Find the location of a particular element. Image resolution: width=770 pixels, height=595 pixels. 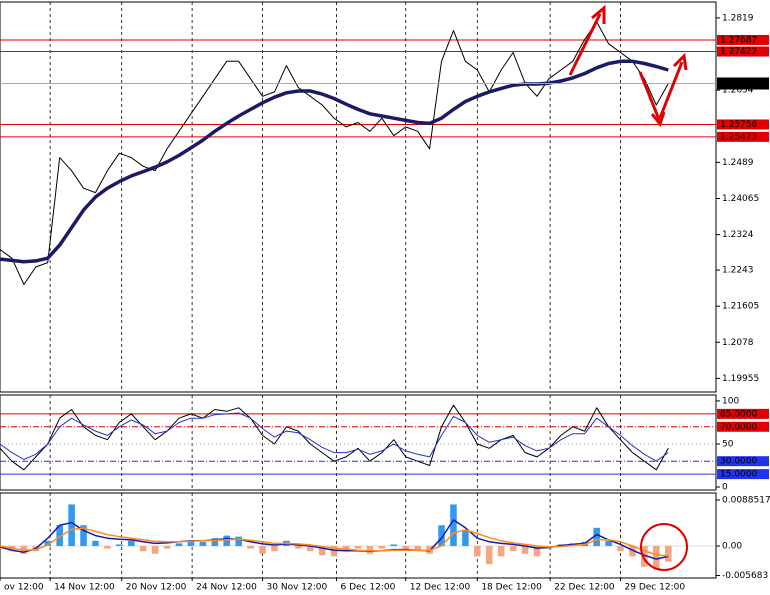

y-tick-label: 1.19955 is located at coordinates (740, 379).